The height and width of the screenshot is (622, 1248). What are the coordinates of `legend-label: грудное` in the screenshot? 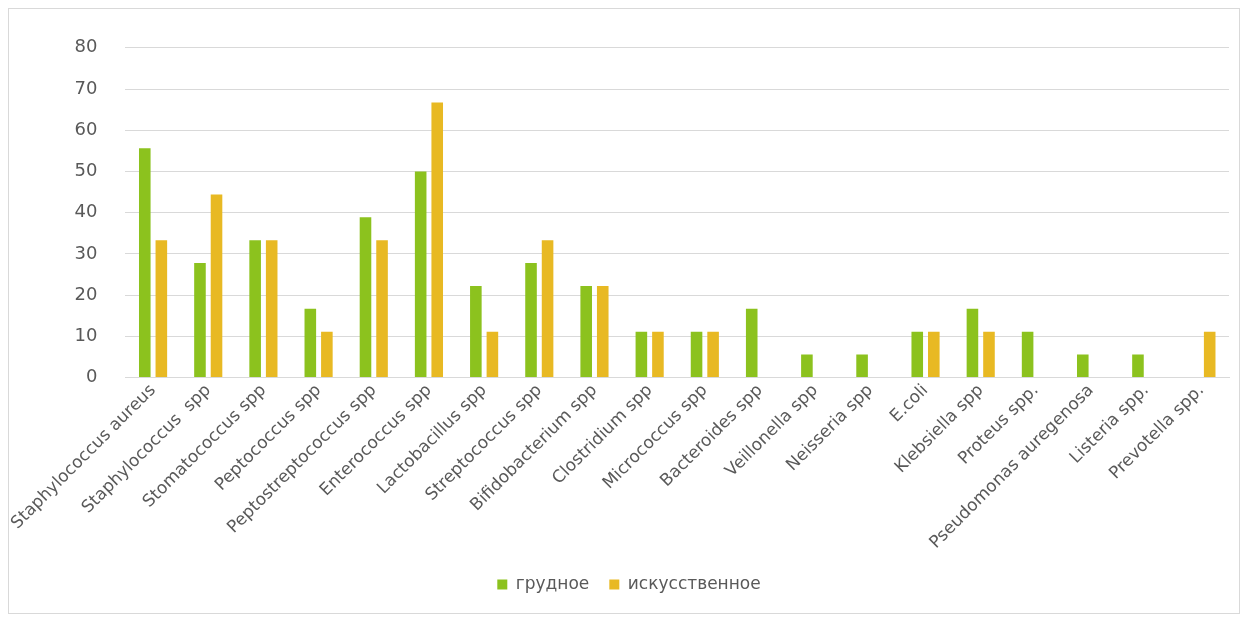 It's located at (552, 582).